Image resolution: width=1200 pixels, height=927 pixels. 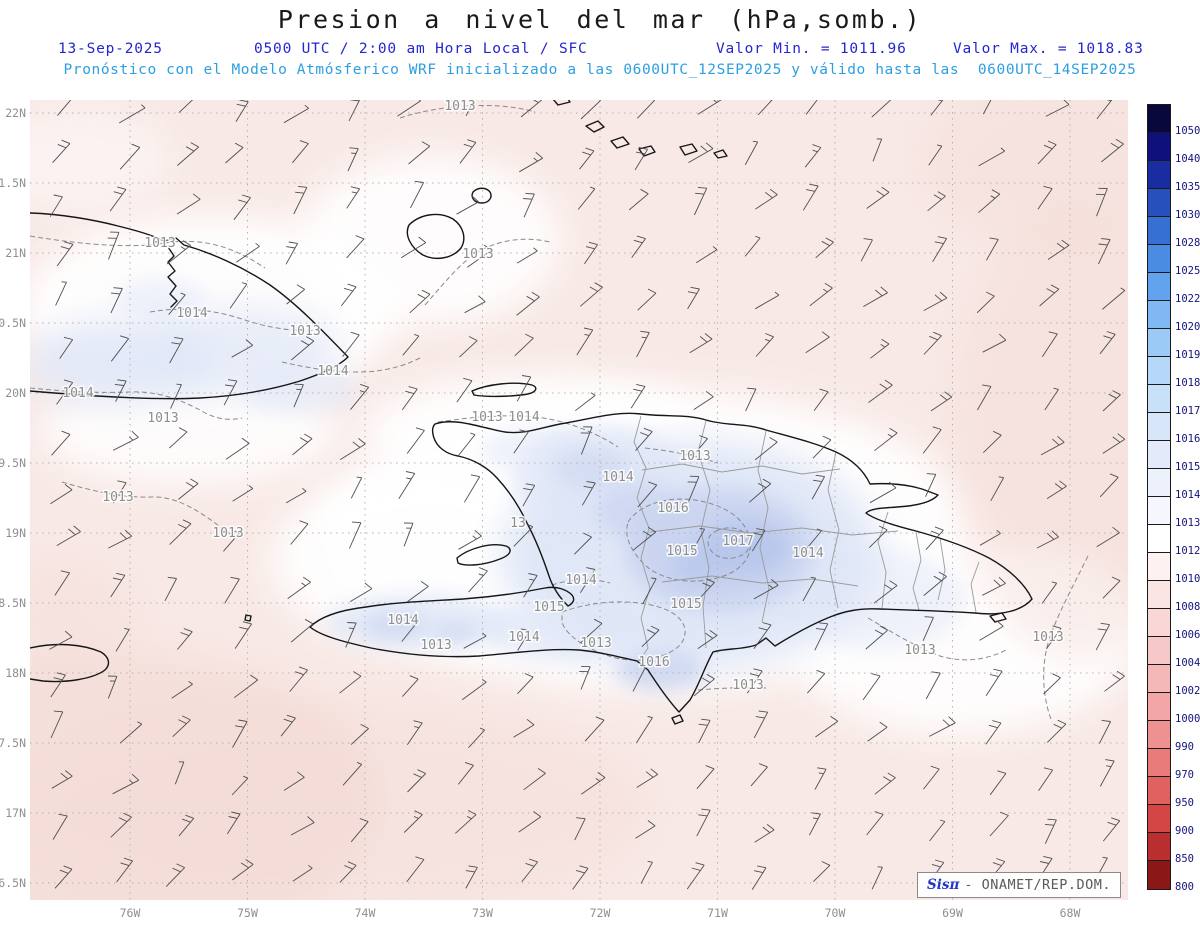 What do you see at coordinates (365, 913) in the screenshot?
I see `lon-tick-label: 74W` at bounding box center [365, 913].